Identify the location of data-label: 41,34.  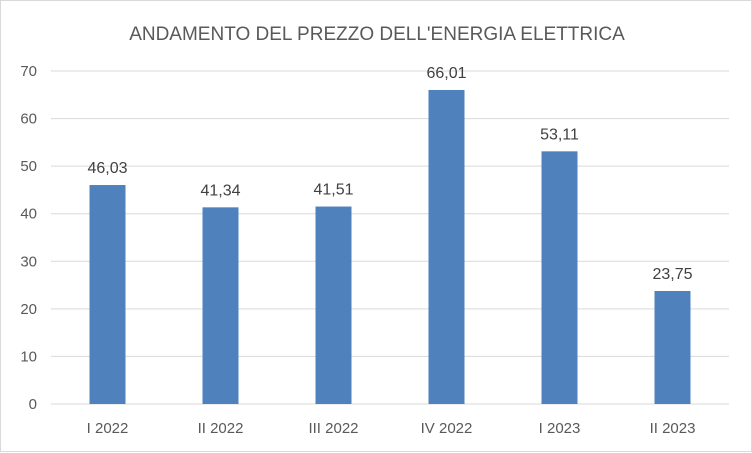
(220, 190).